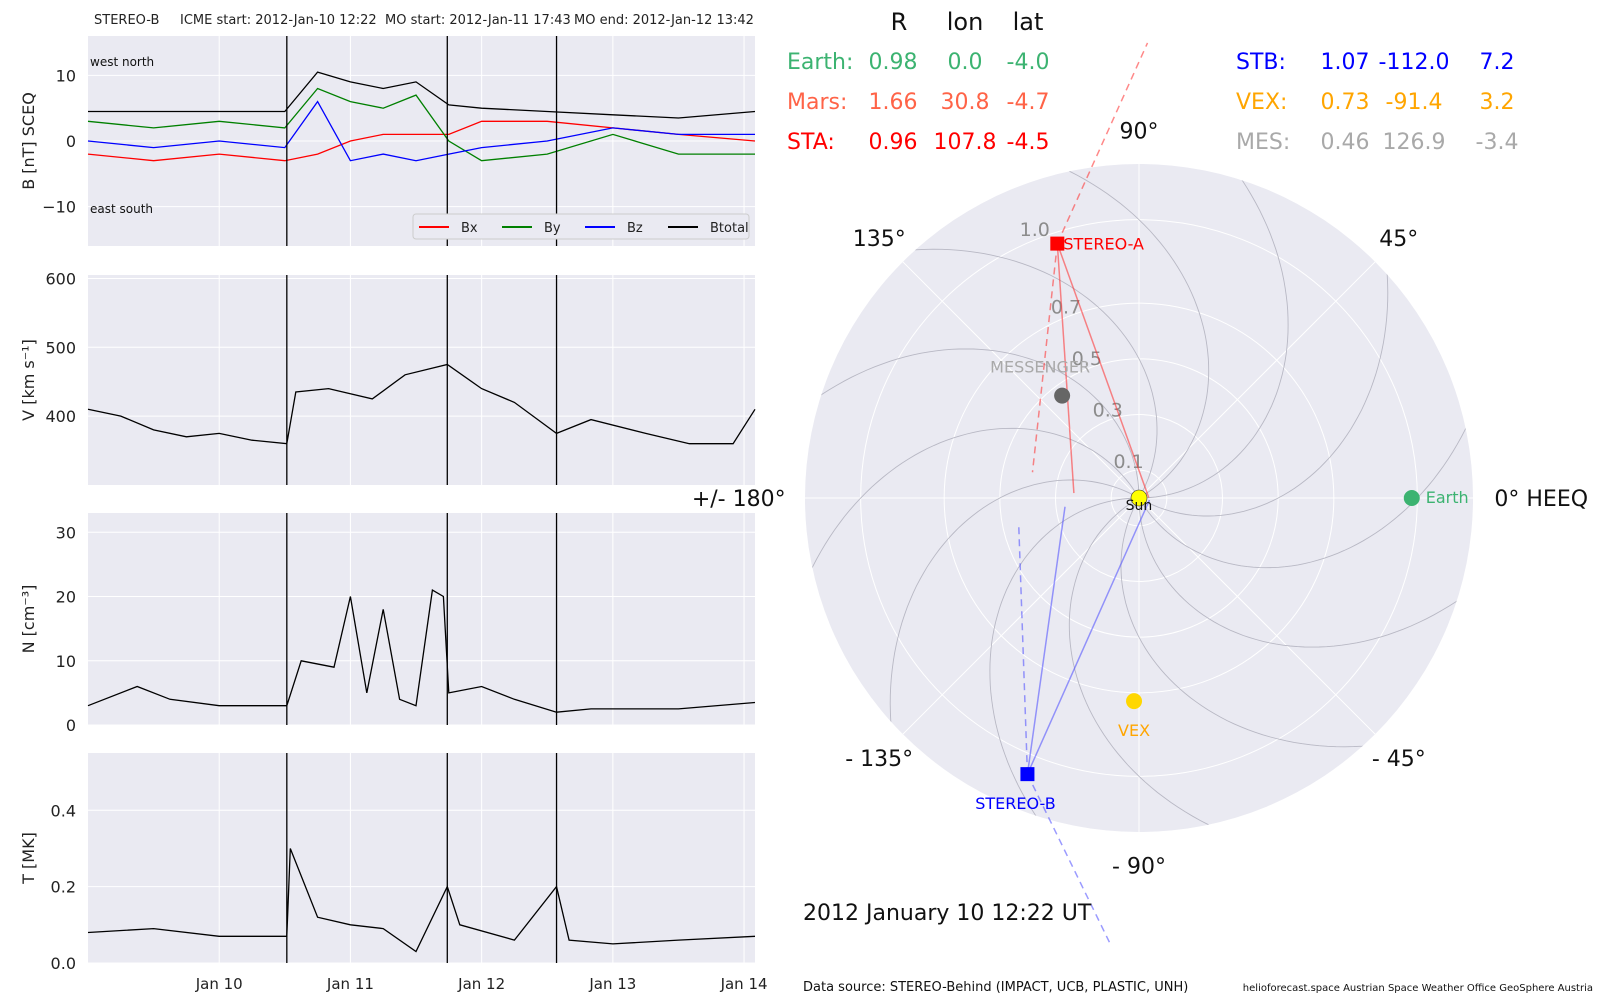 The height and width of the screenshot is (1000, 1600). I want to click on radial-tick-label: 0.7, so click(1066, 307).